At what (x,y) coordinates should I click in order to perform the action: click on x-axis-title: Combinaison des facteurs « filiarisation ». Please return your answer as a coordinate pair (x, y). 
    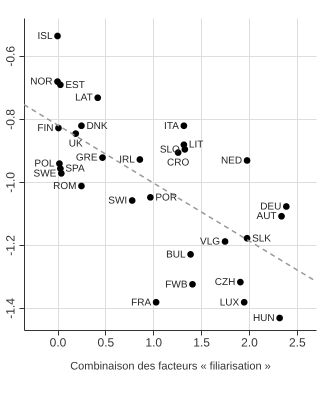
    Looking at the image, I should click on (170, 366).